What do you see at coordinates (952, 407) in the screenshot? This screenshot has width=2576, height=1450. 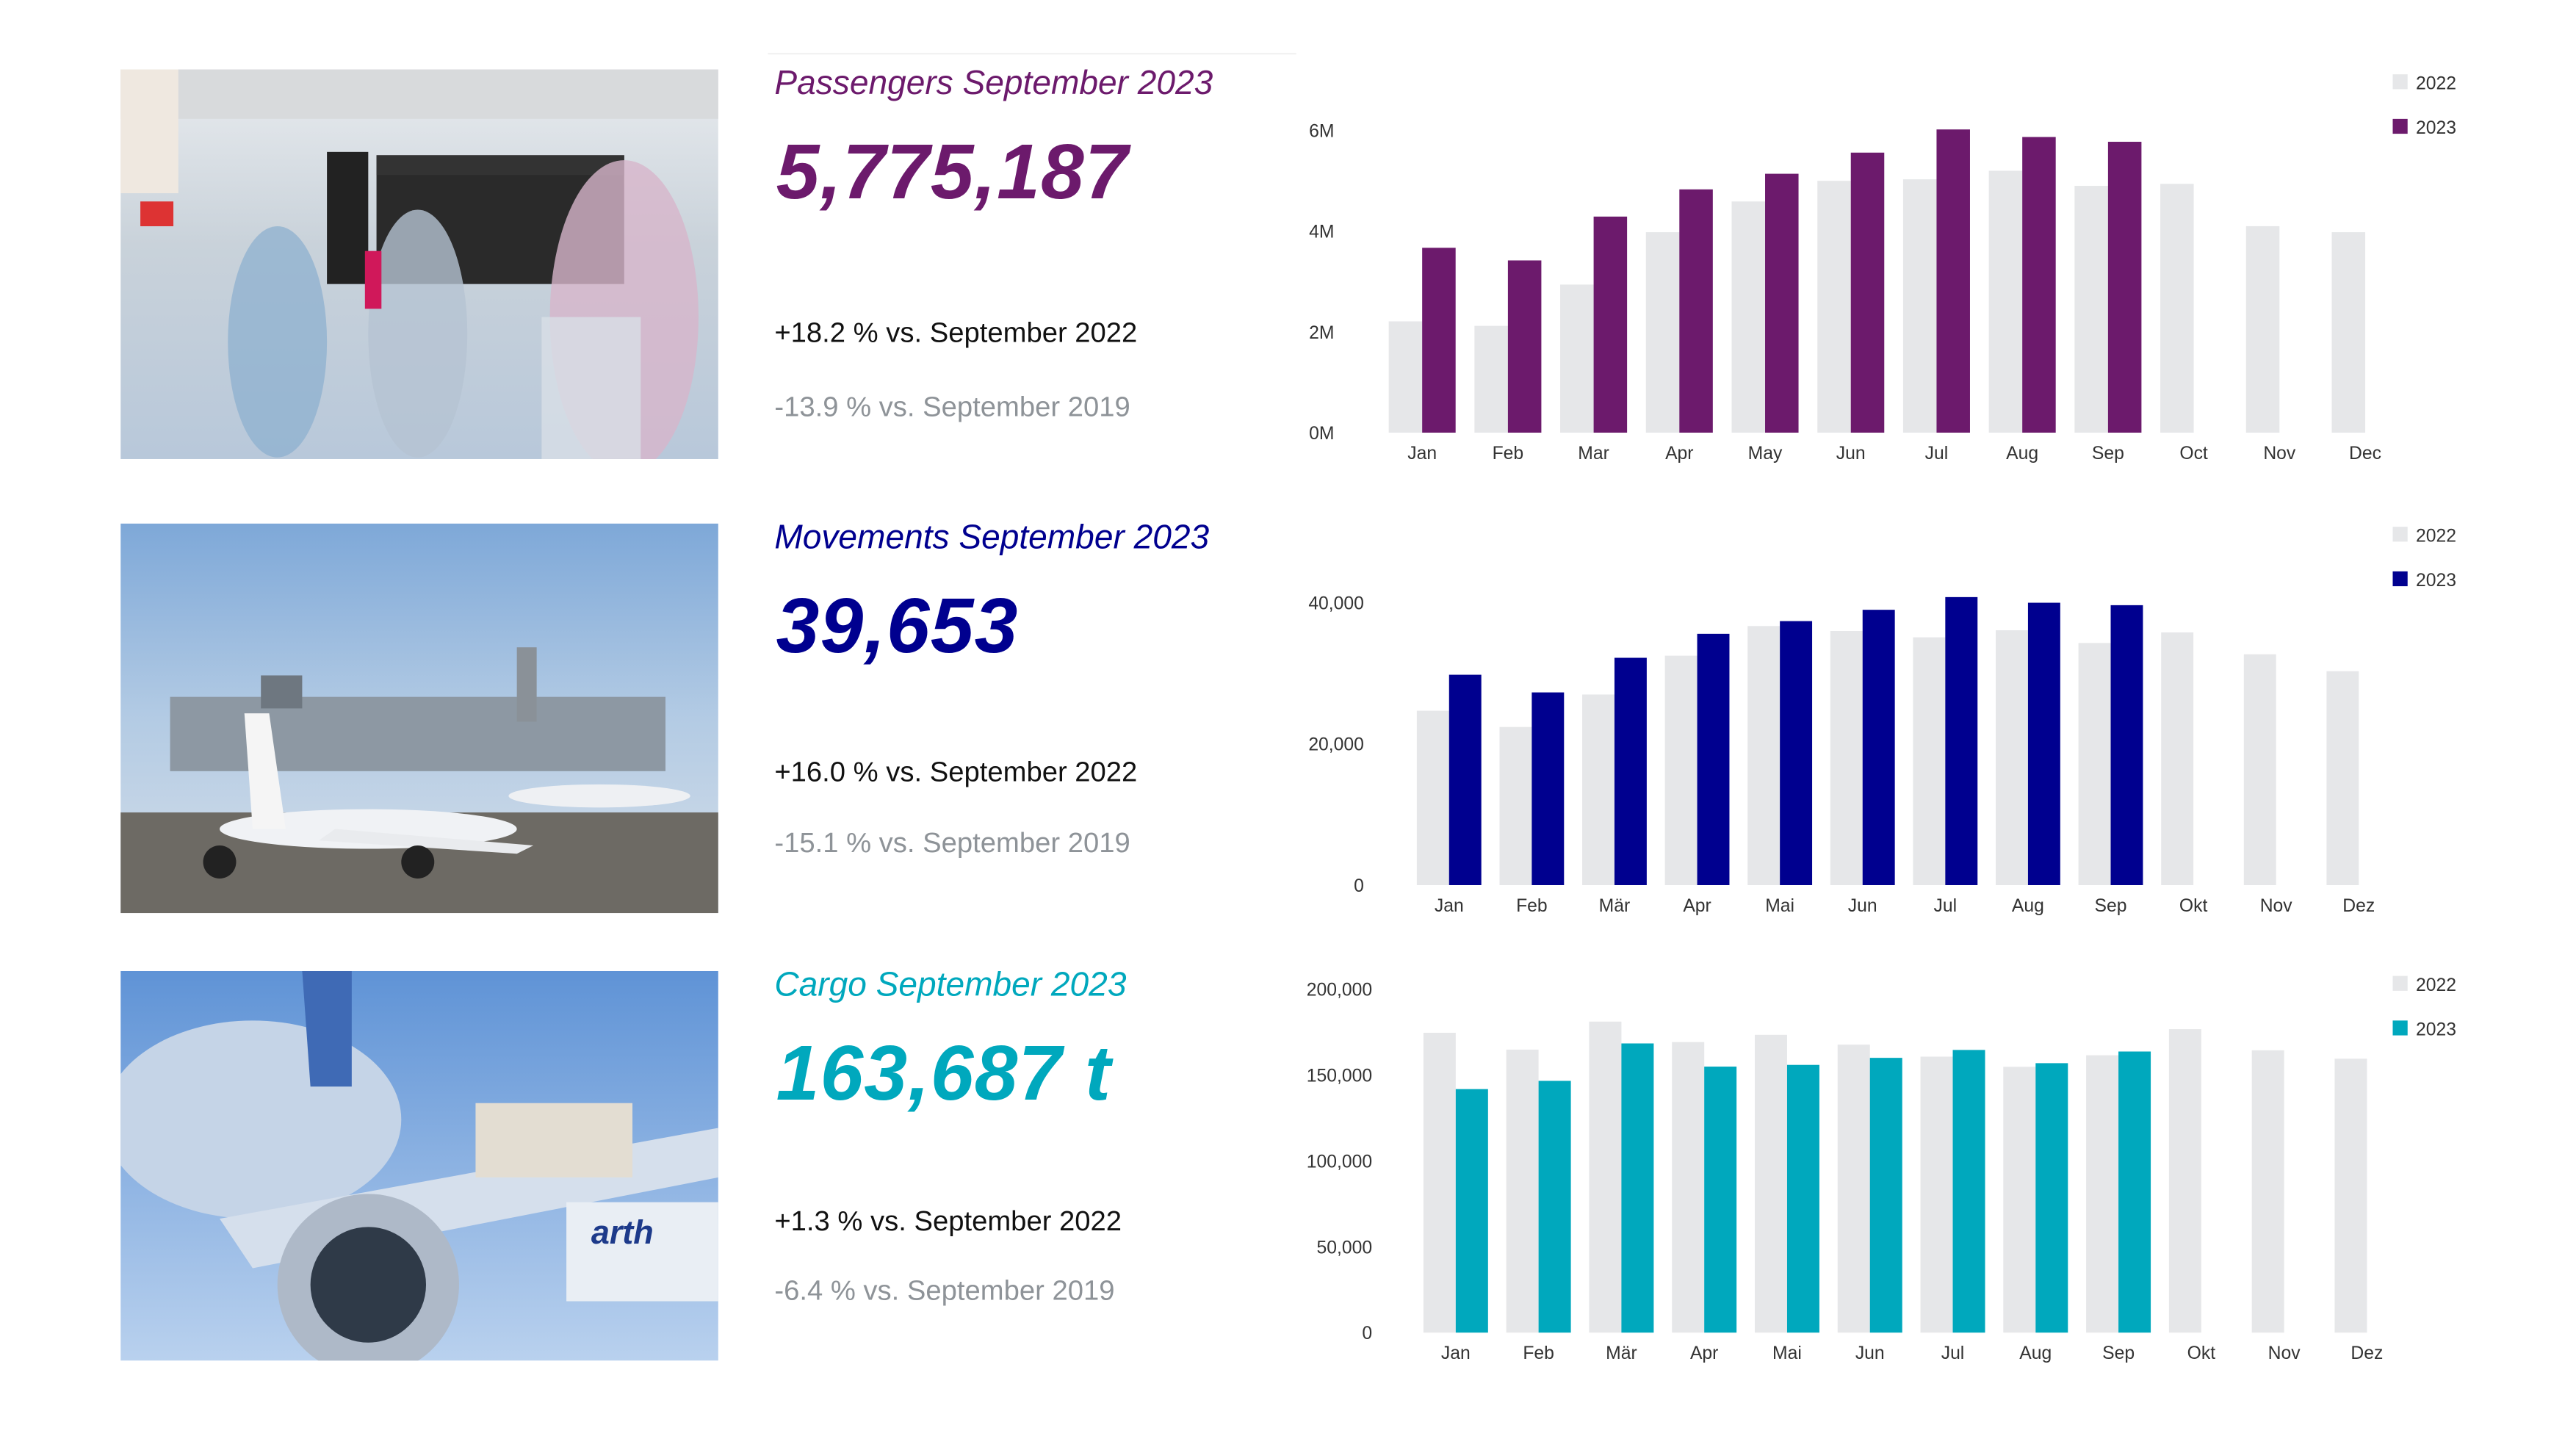 I see `passengers-vs-2019: -13.9 % vs. September 2019` at bounding box center [952, 407].